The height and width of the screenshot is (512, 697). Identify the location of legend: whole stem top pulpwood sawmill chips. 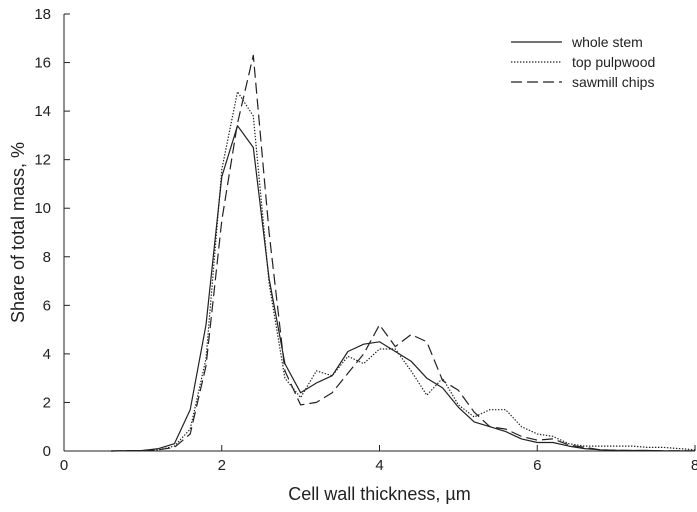
(583, 62).